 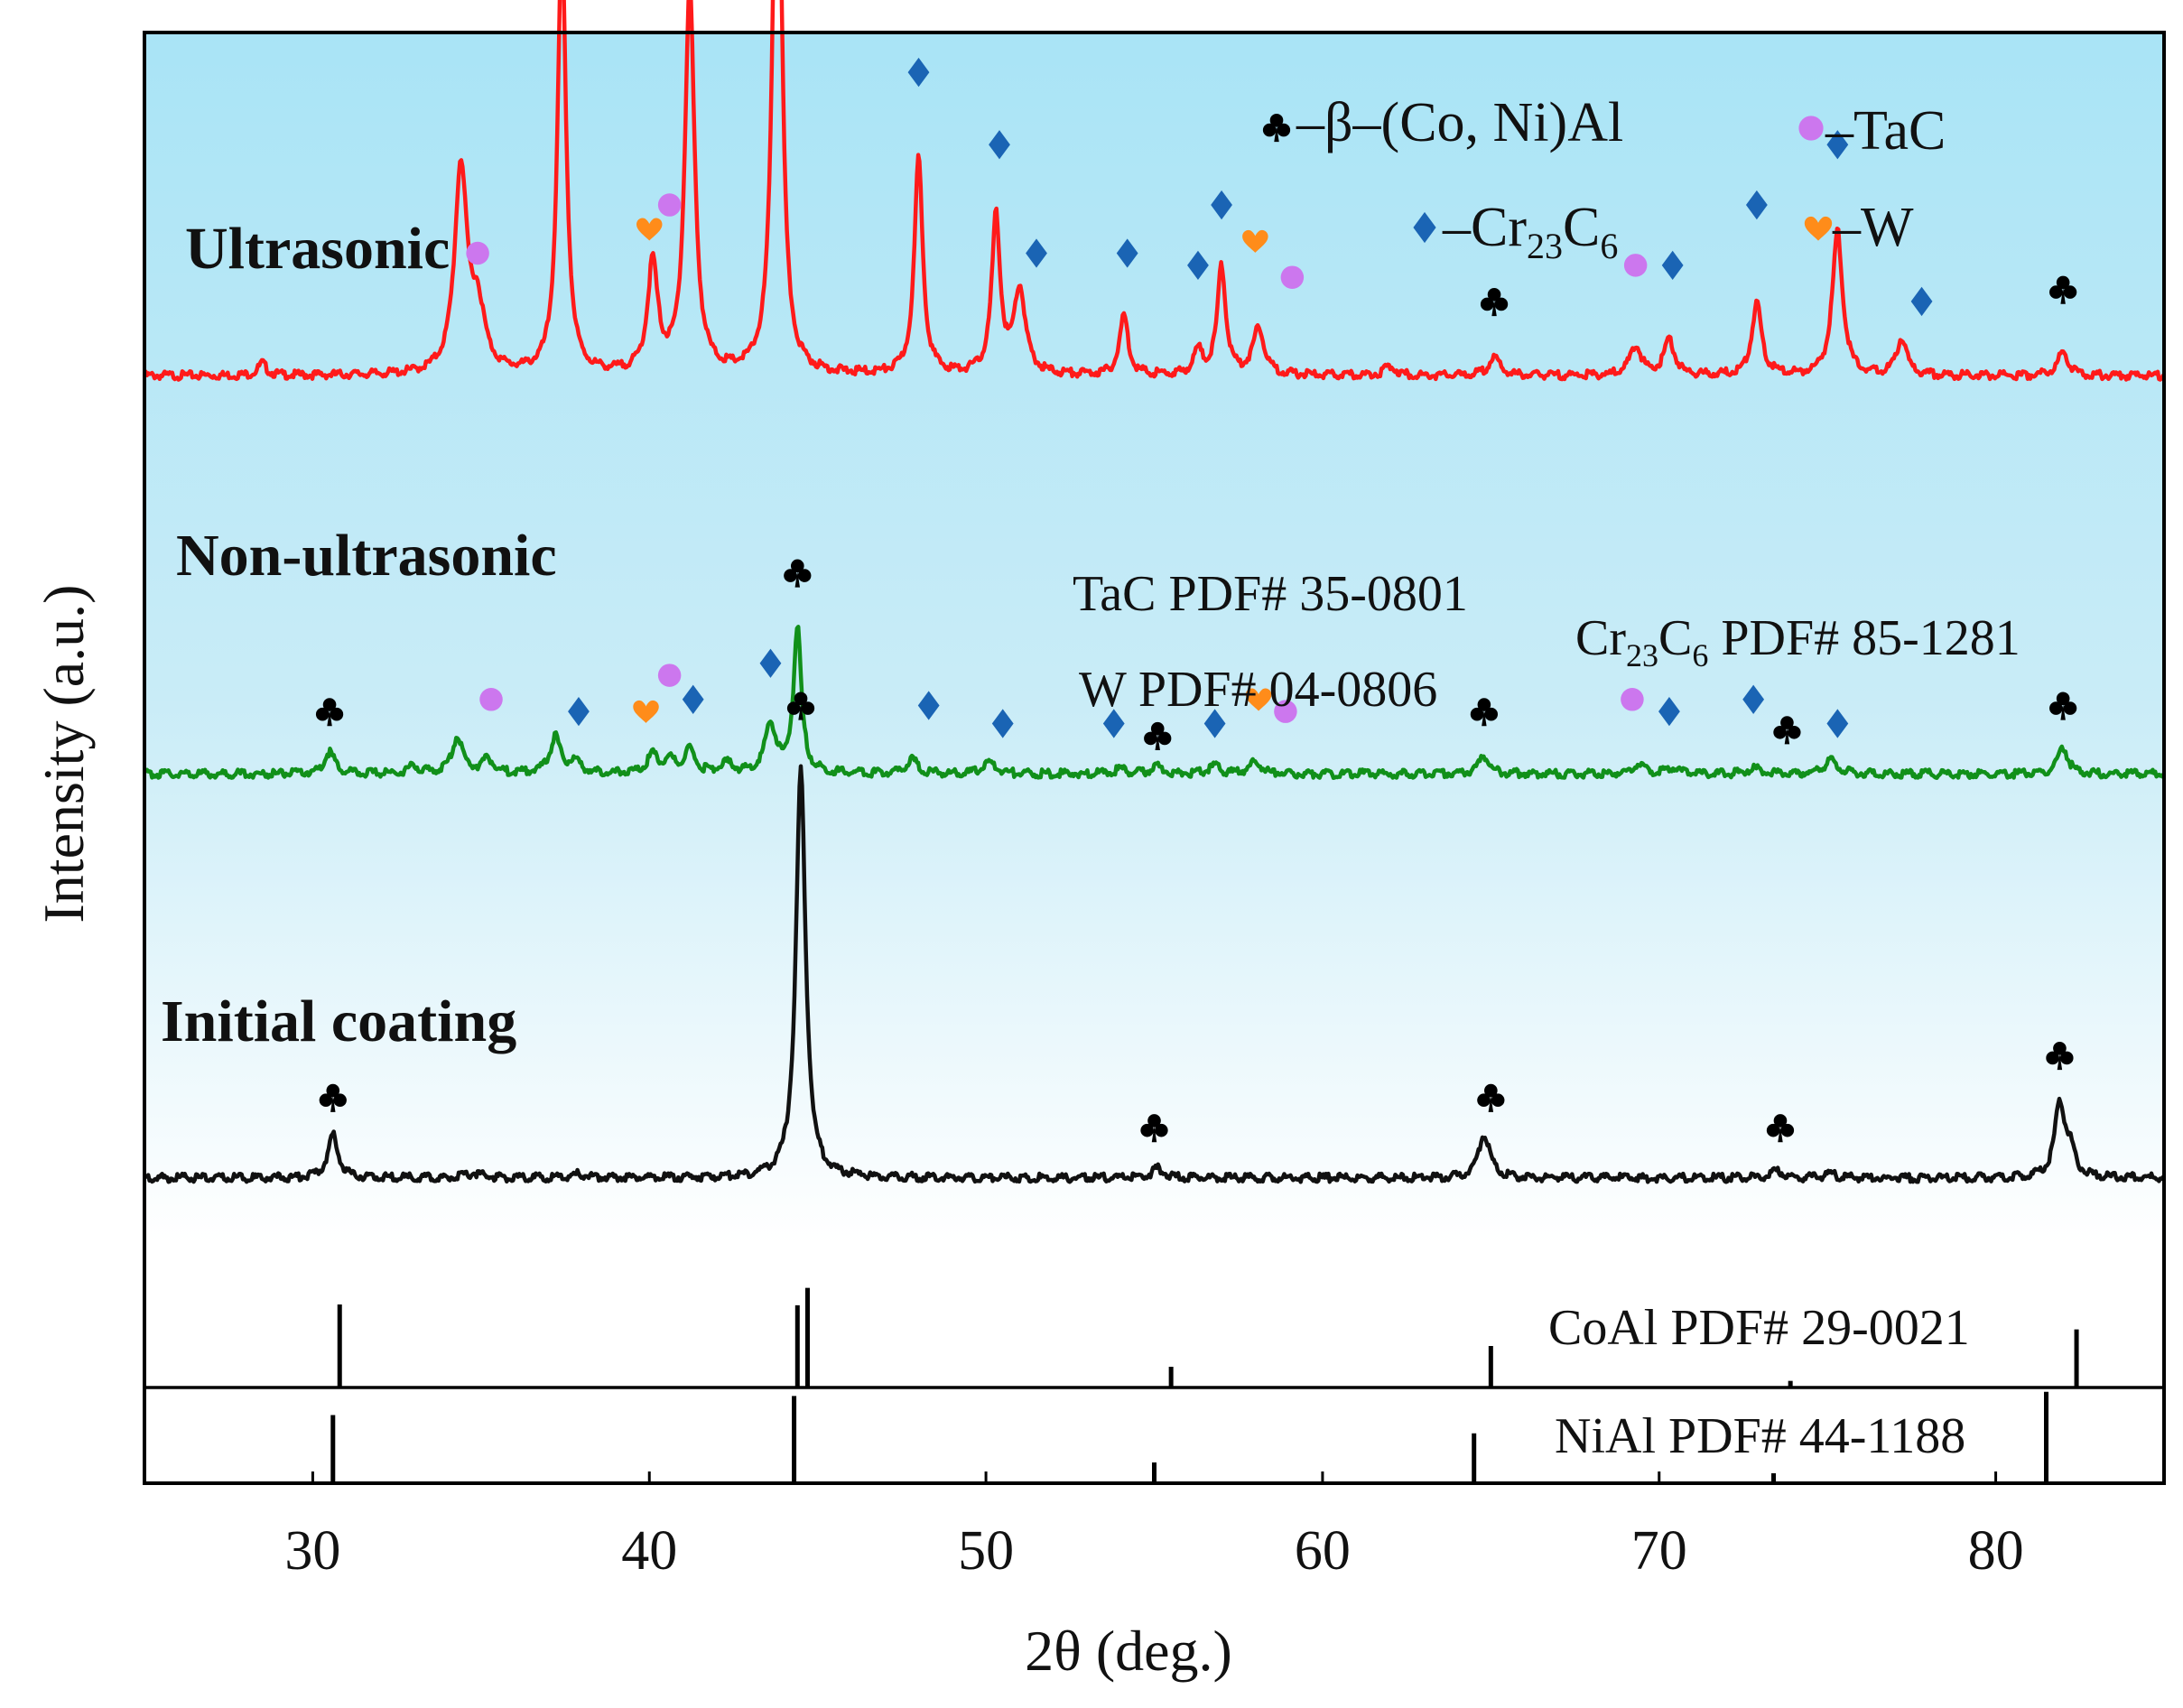 I want to click on legend-club-label: –β–(Co, Ni)Al, so click(x=1459, y=122).